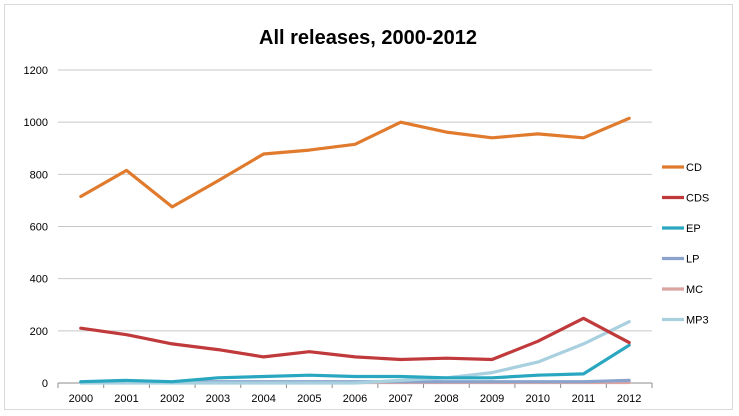  Describe the element at coordinates (538, 399) in the screenshot. I see `x-tick-label: 2010` at that location.